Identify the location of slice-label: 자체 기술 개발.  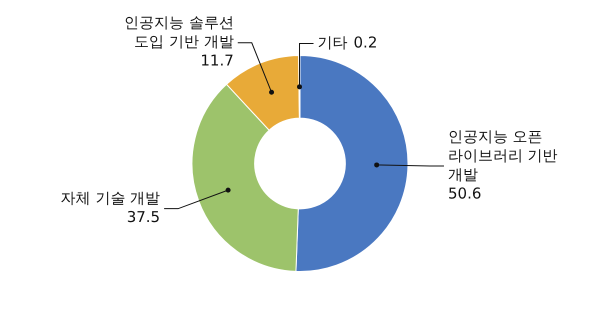
(110, 198).